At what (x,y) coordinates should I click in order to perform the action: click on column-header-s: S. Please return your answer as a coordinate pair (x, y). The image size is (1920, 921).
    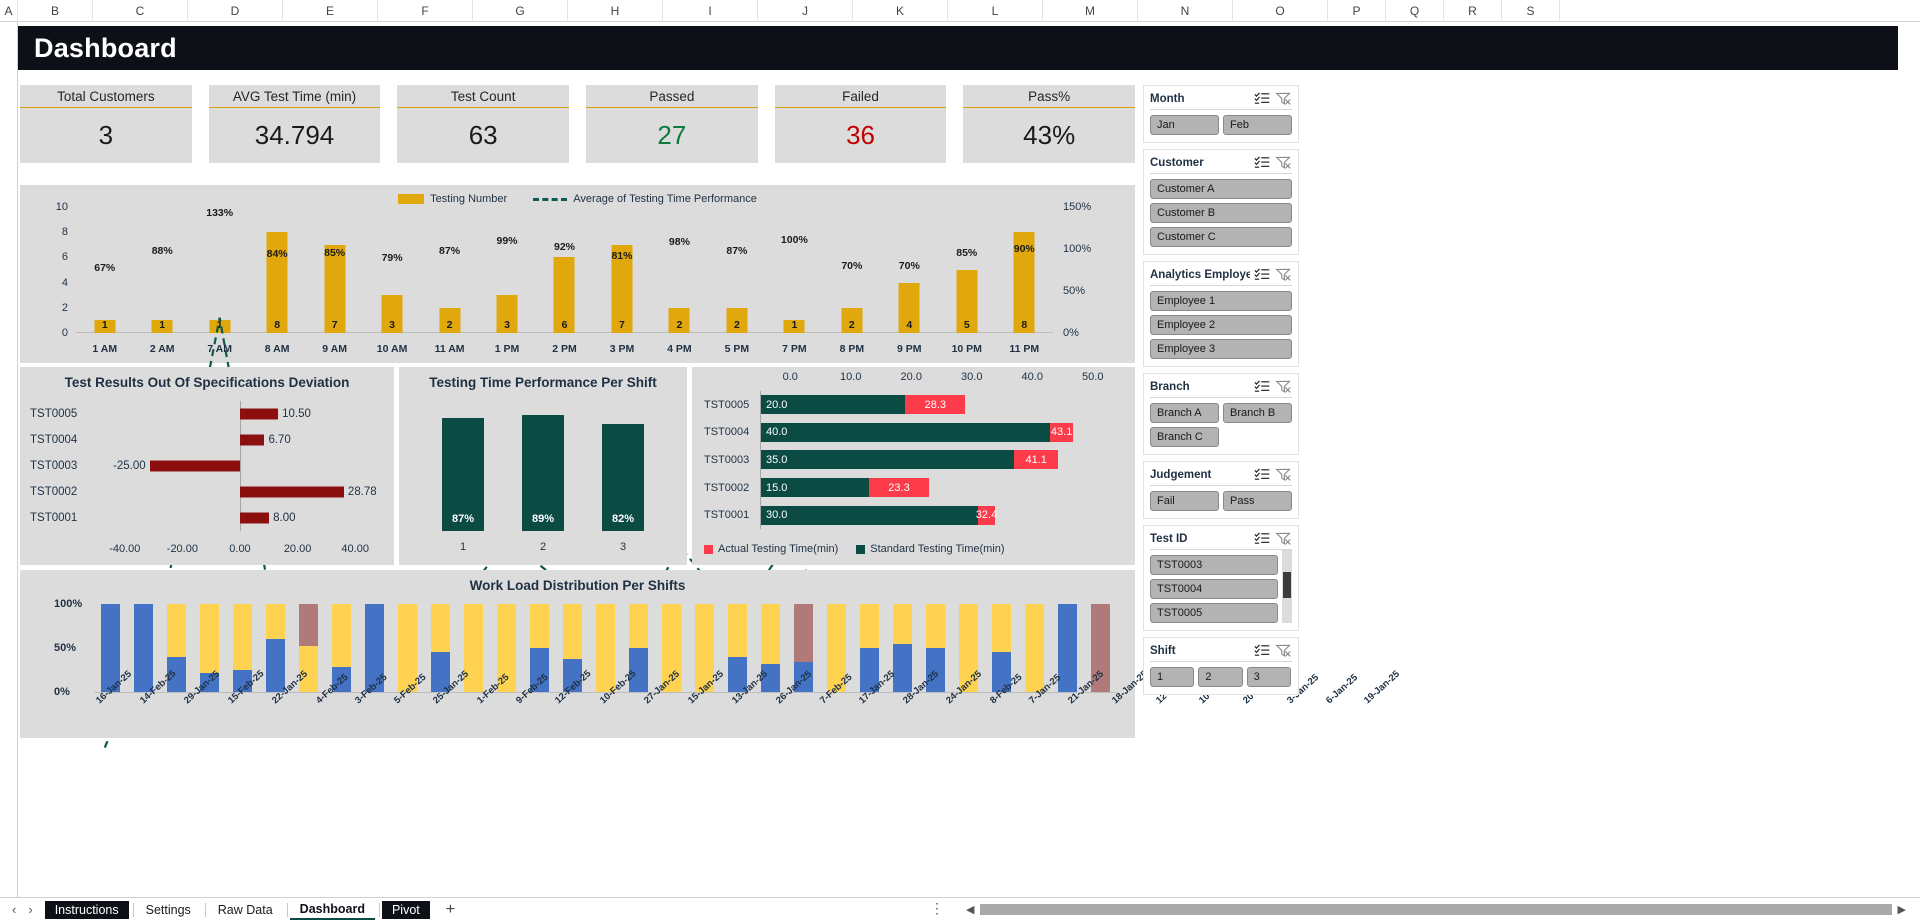
    Looking at the image, I should click on (1531, 11).